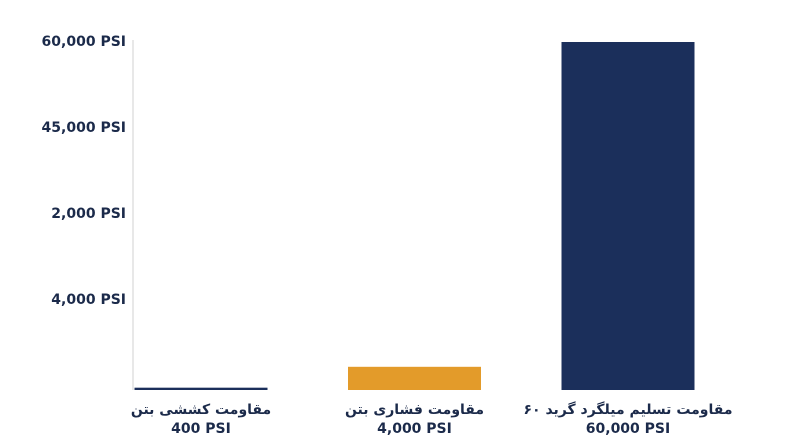 The width and height of the screenshot is (800, 447). What do you see at coordinates (88, 214) in the screenshot?
I see `y-axis-label: 2,000 PSI` at bounding box center [88, 214].